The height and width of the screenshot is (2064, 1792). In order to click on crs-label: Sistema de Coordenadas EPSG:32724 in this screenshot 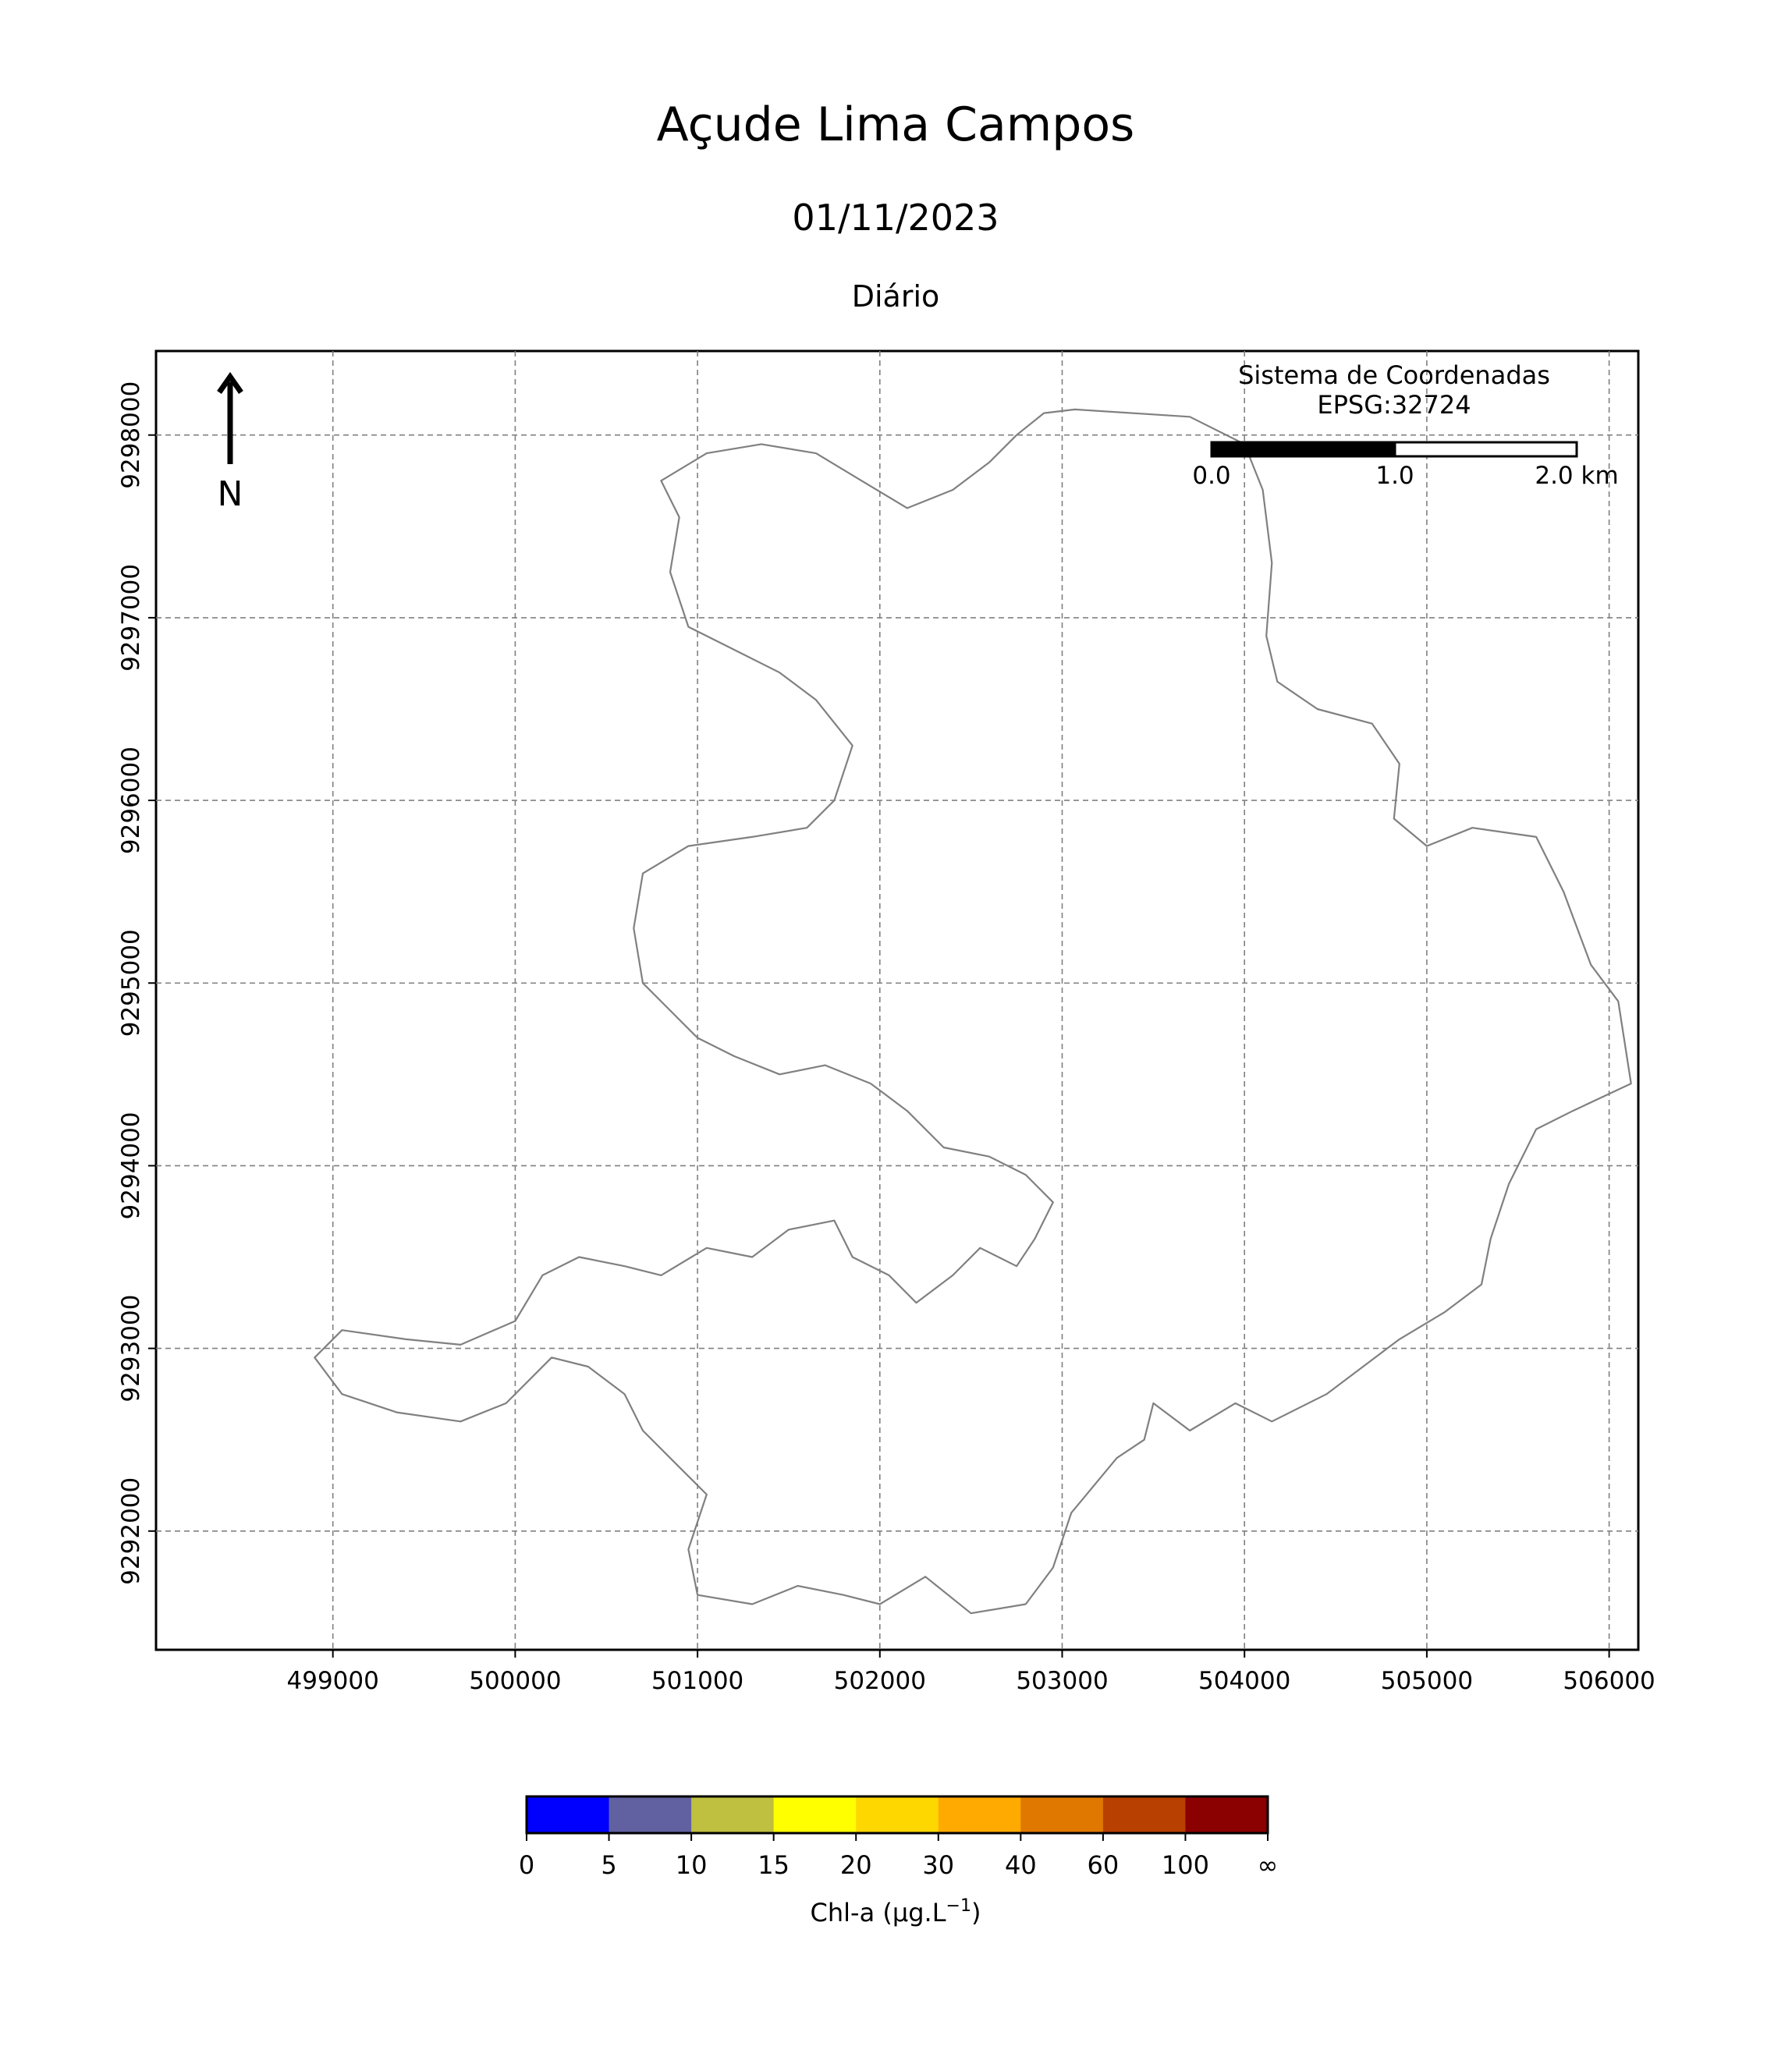, I will do `click(1394, 390)`.